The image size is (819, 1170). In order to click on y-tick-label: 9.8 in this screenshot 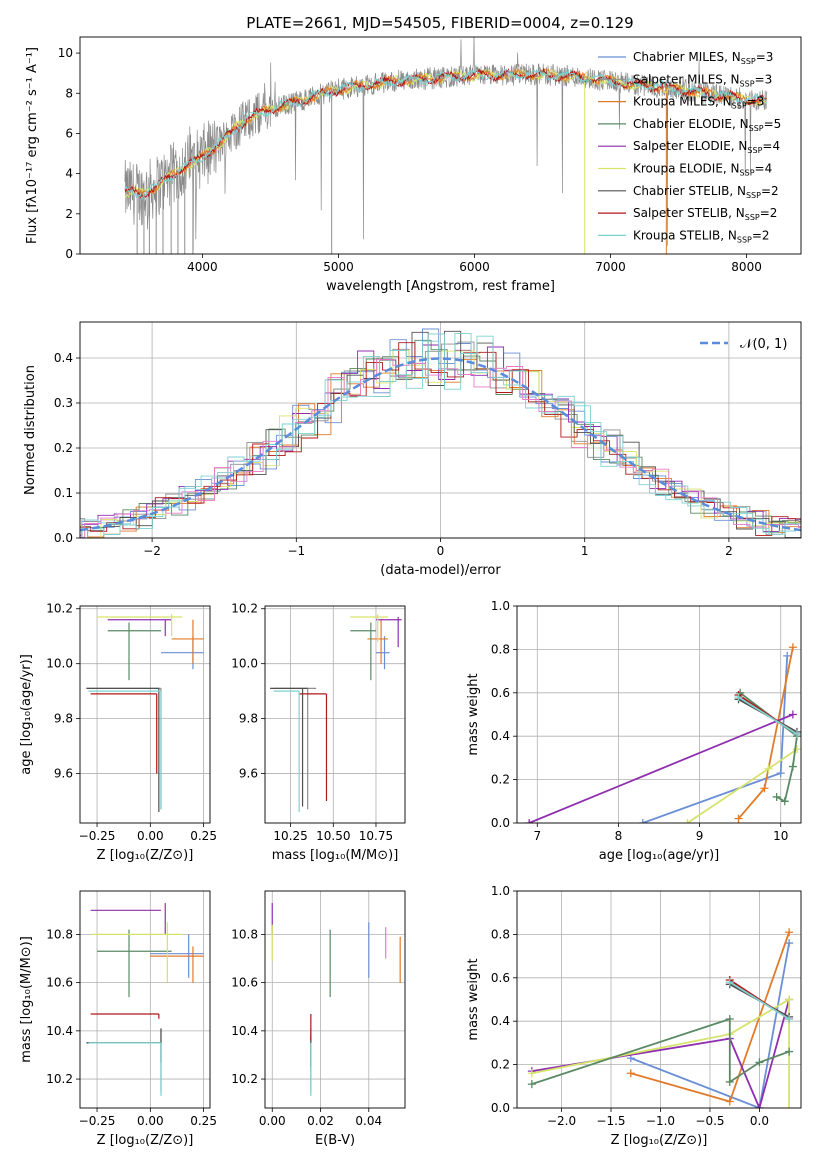, I will do `click(248, 719)`.